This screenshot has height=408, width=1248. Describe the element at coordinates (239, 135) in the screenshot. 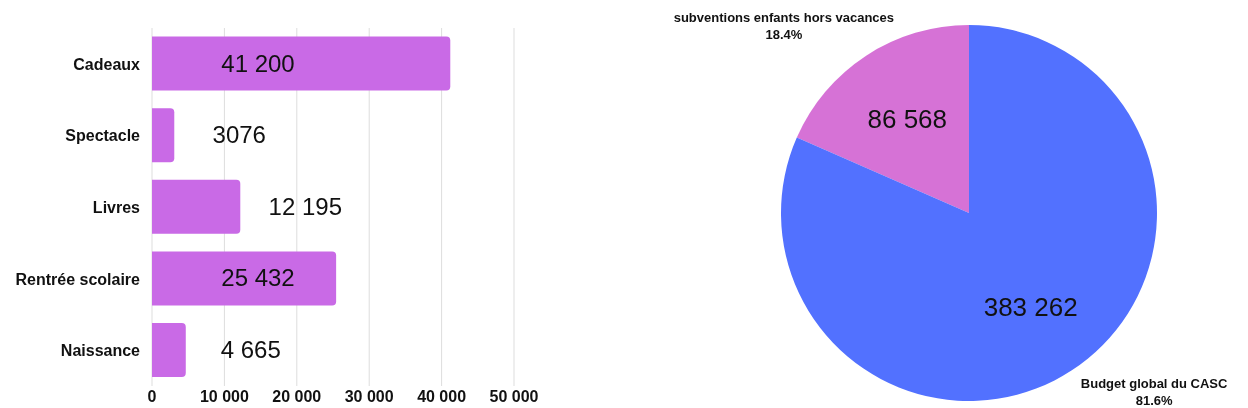

I see `data-label: 3076` at that location.